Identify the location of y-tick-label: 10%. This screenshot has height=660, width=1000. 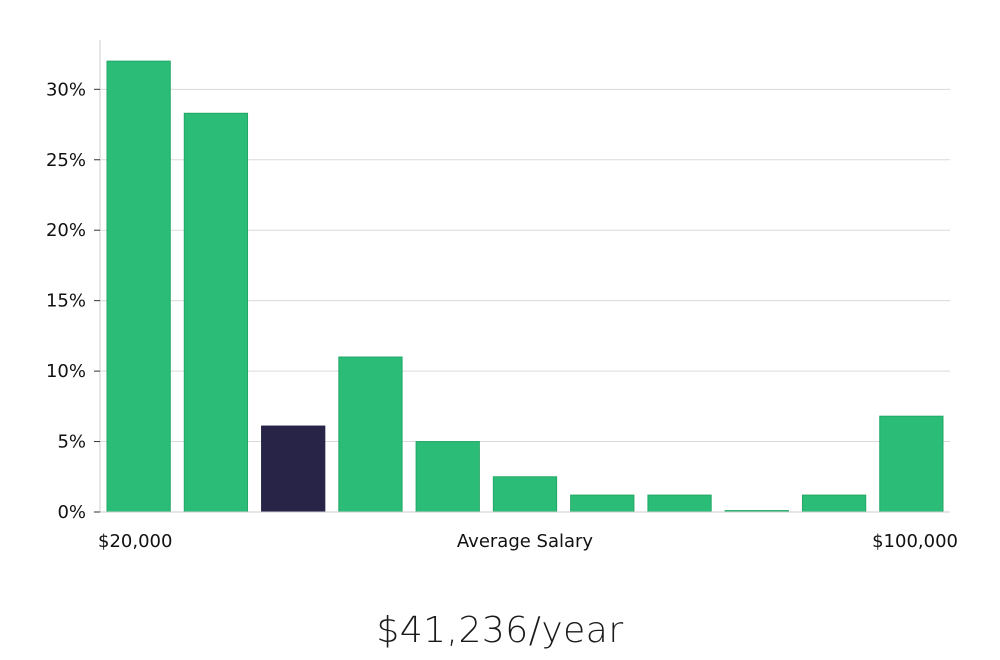
(66, 371).